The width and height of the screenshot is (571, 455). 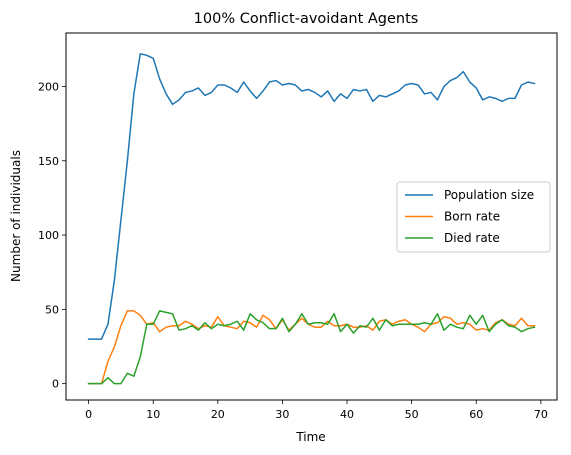 I want to click on legend-label-born-rate: Born rate, so click(x=472, y=217).